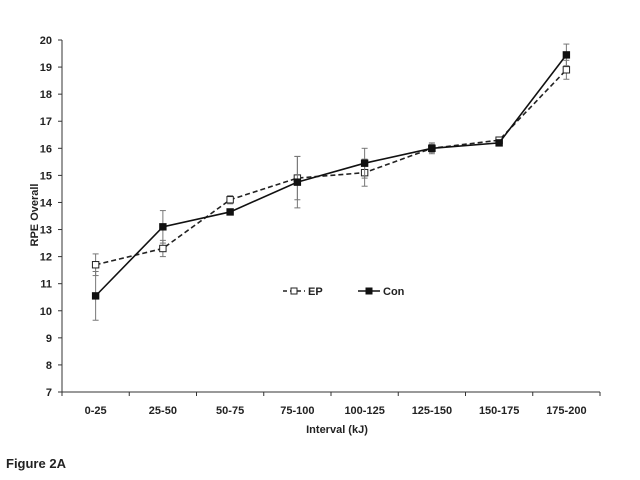 Image resolution: width=640 pixels, height=480 pixels. Describe the element at coordinates (303, 292) in the screenshot. I see `legend-item-ep: EP` at that location.